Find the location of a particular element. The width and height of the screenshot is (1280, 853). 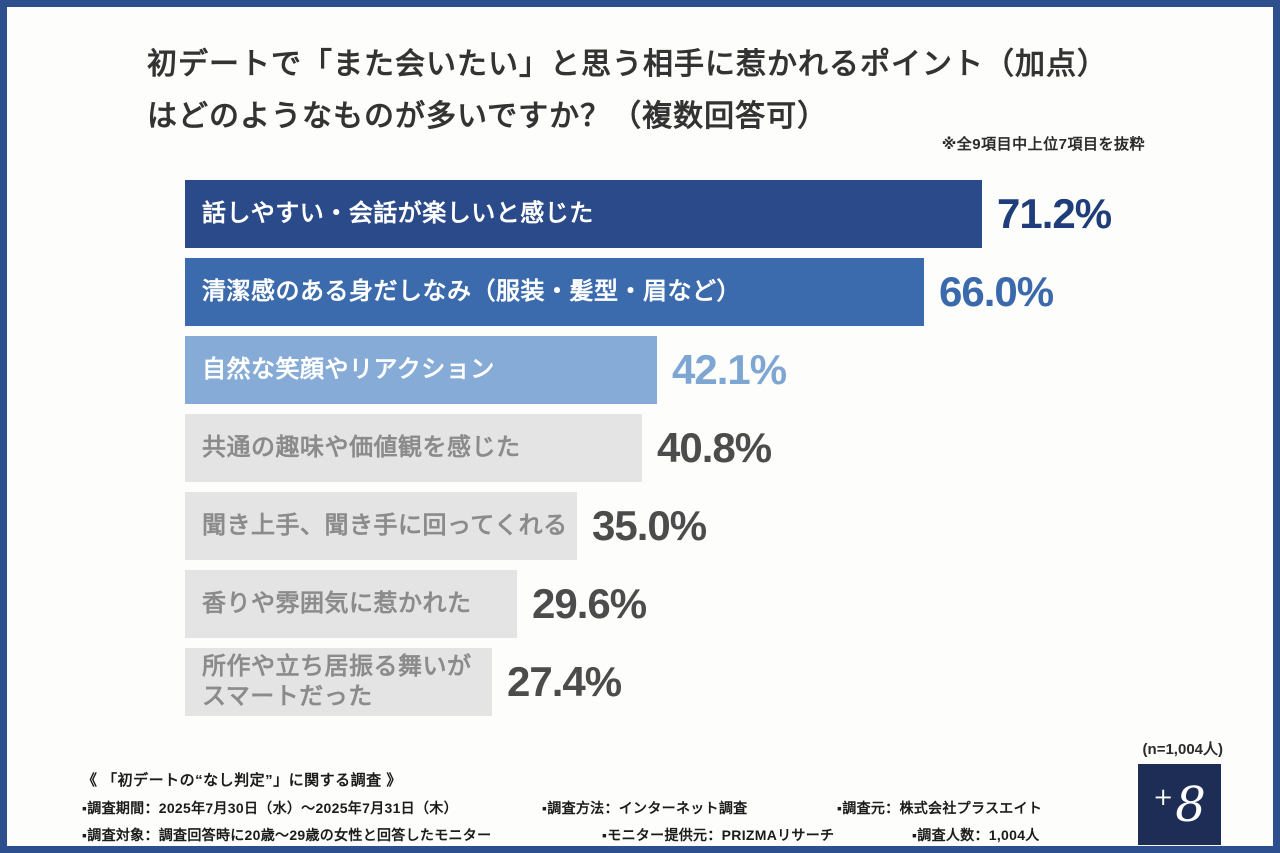

bar-value-label: 40.8% is located at coordinates (714, 447).